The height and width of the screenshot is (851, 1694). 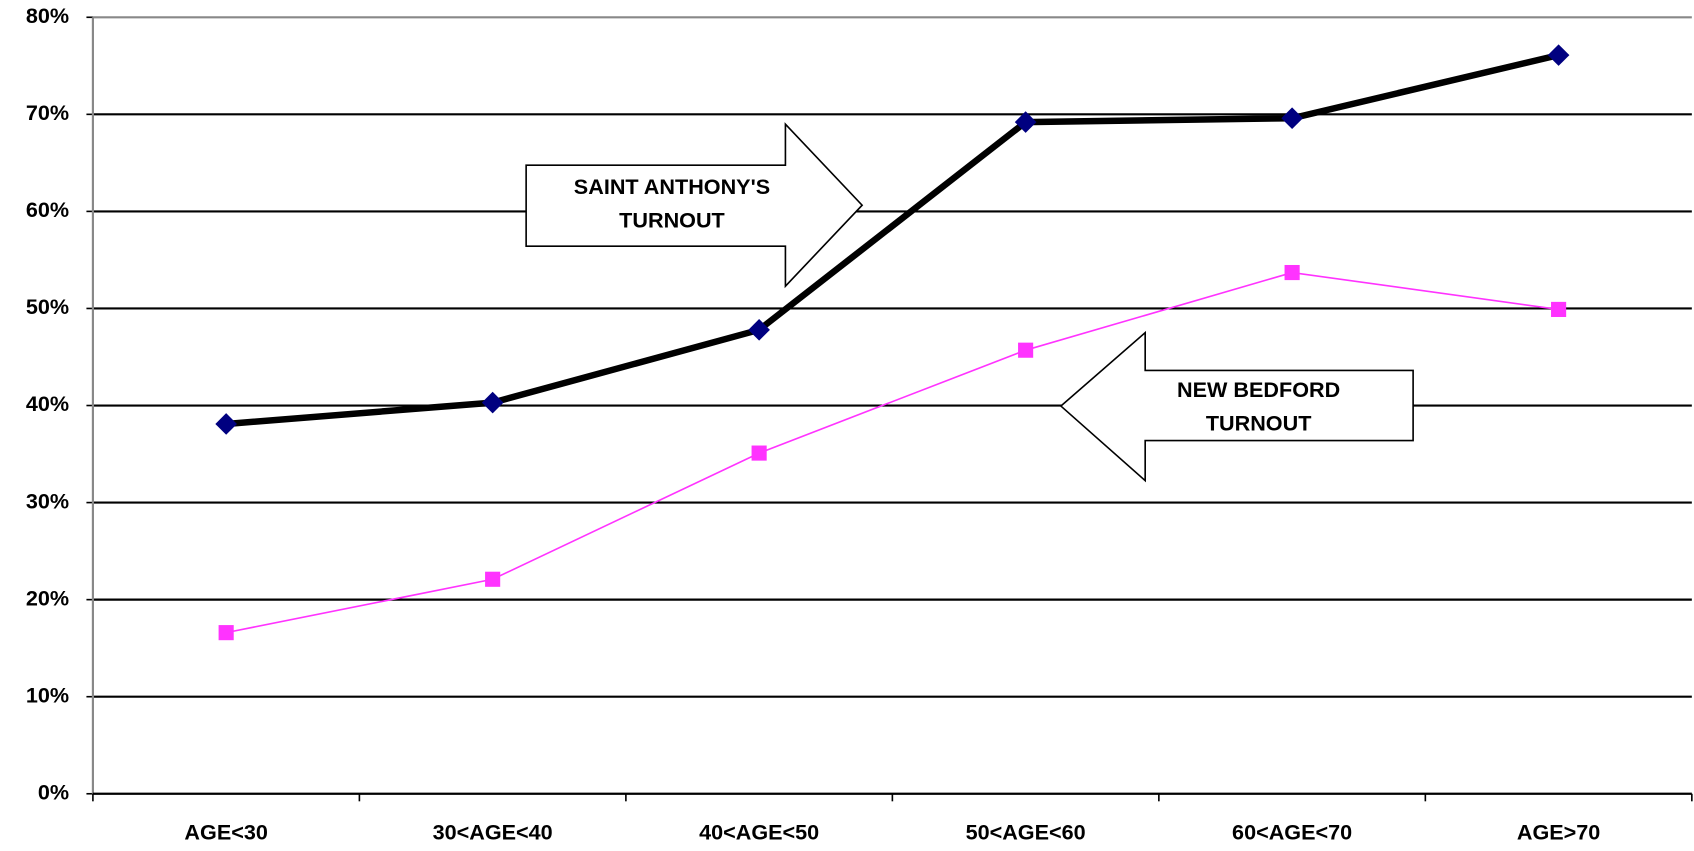 What do you see at coordinates (672, 186) in the screenshot?
I see `annotation: SAINT ANTHONY'S` at bounding box center [672, 186].